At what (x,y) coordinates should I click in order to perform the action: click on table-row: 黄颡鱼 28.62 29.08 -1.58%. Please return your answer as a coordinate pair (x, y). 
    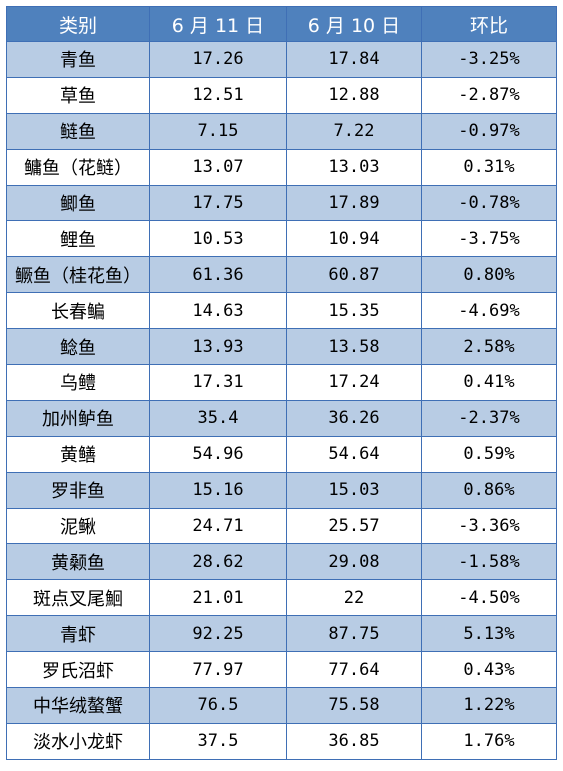
    Looking at the image, I should click on (281, 562).